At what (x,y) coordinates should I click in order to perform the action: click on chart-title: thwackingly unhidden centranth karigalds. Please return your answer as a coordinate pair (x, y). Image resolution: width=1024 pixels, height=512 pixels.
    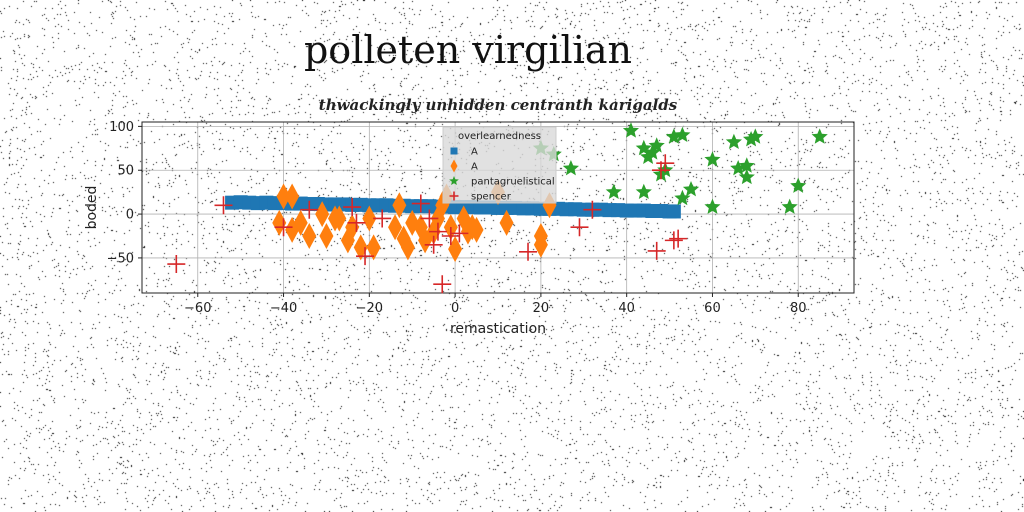
    Looking at the image, I should click on (498, 105).